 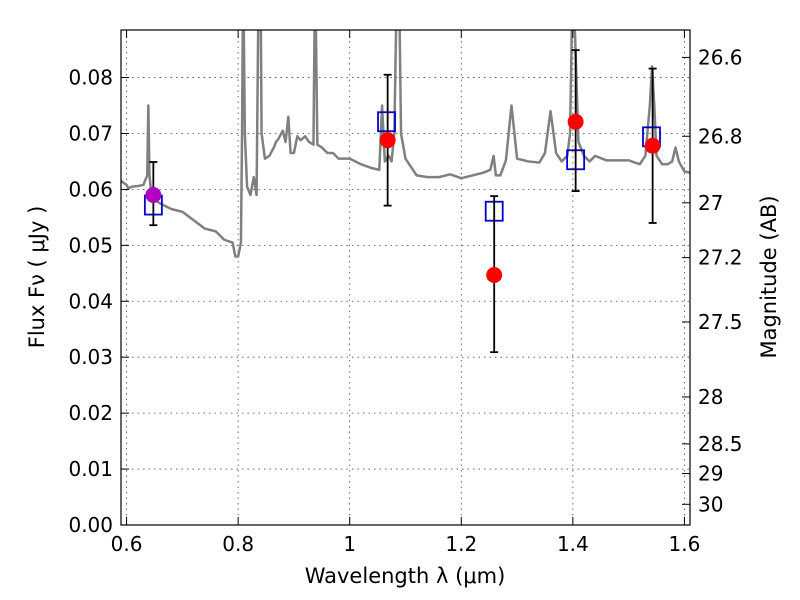 What do you see at coordinates (720, 444) in the screenshot?
I see `right-tick-label: 28.5` at bounding box center [720, 444].